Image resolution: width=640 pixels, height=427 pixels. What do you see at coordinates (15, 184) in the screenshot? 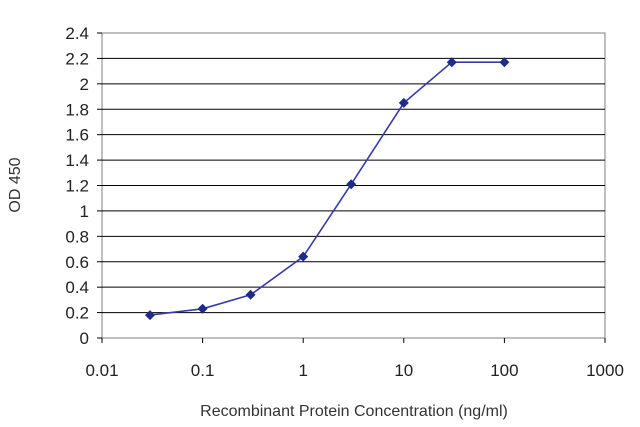
I see `y-axis-title: OD 450` at bounding box center [15, 184].